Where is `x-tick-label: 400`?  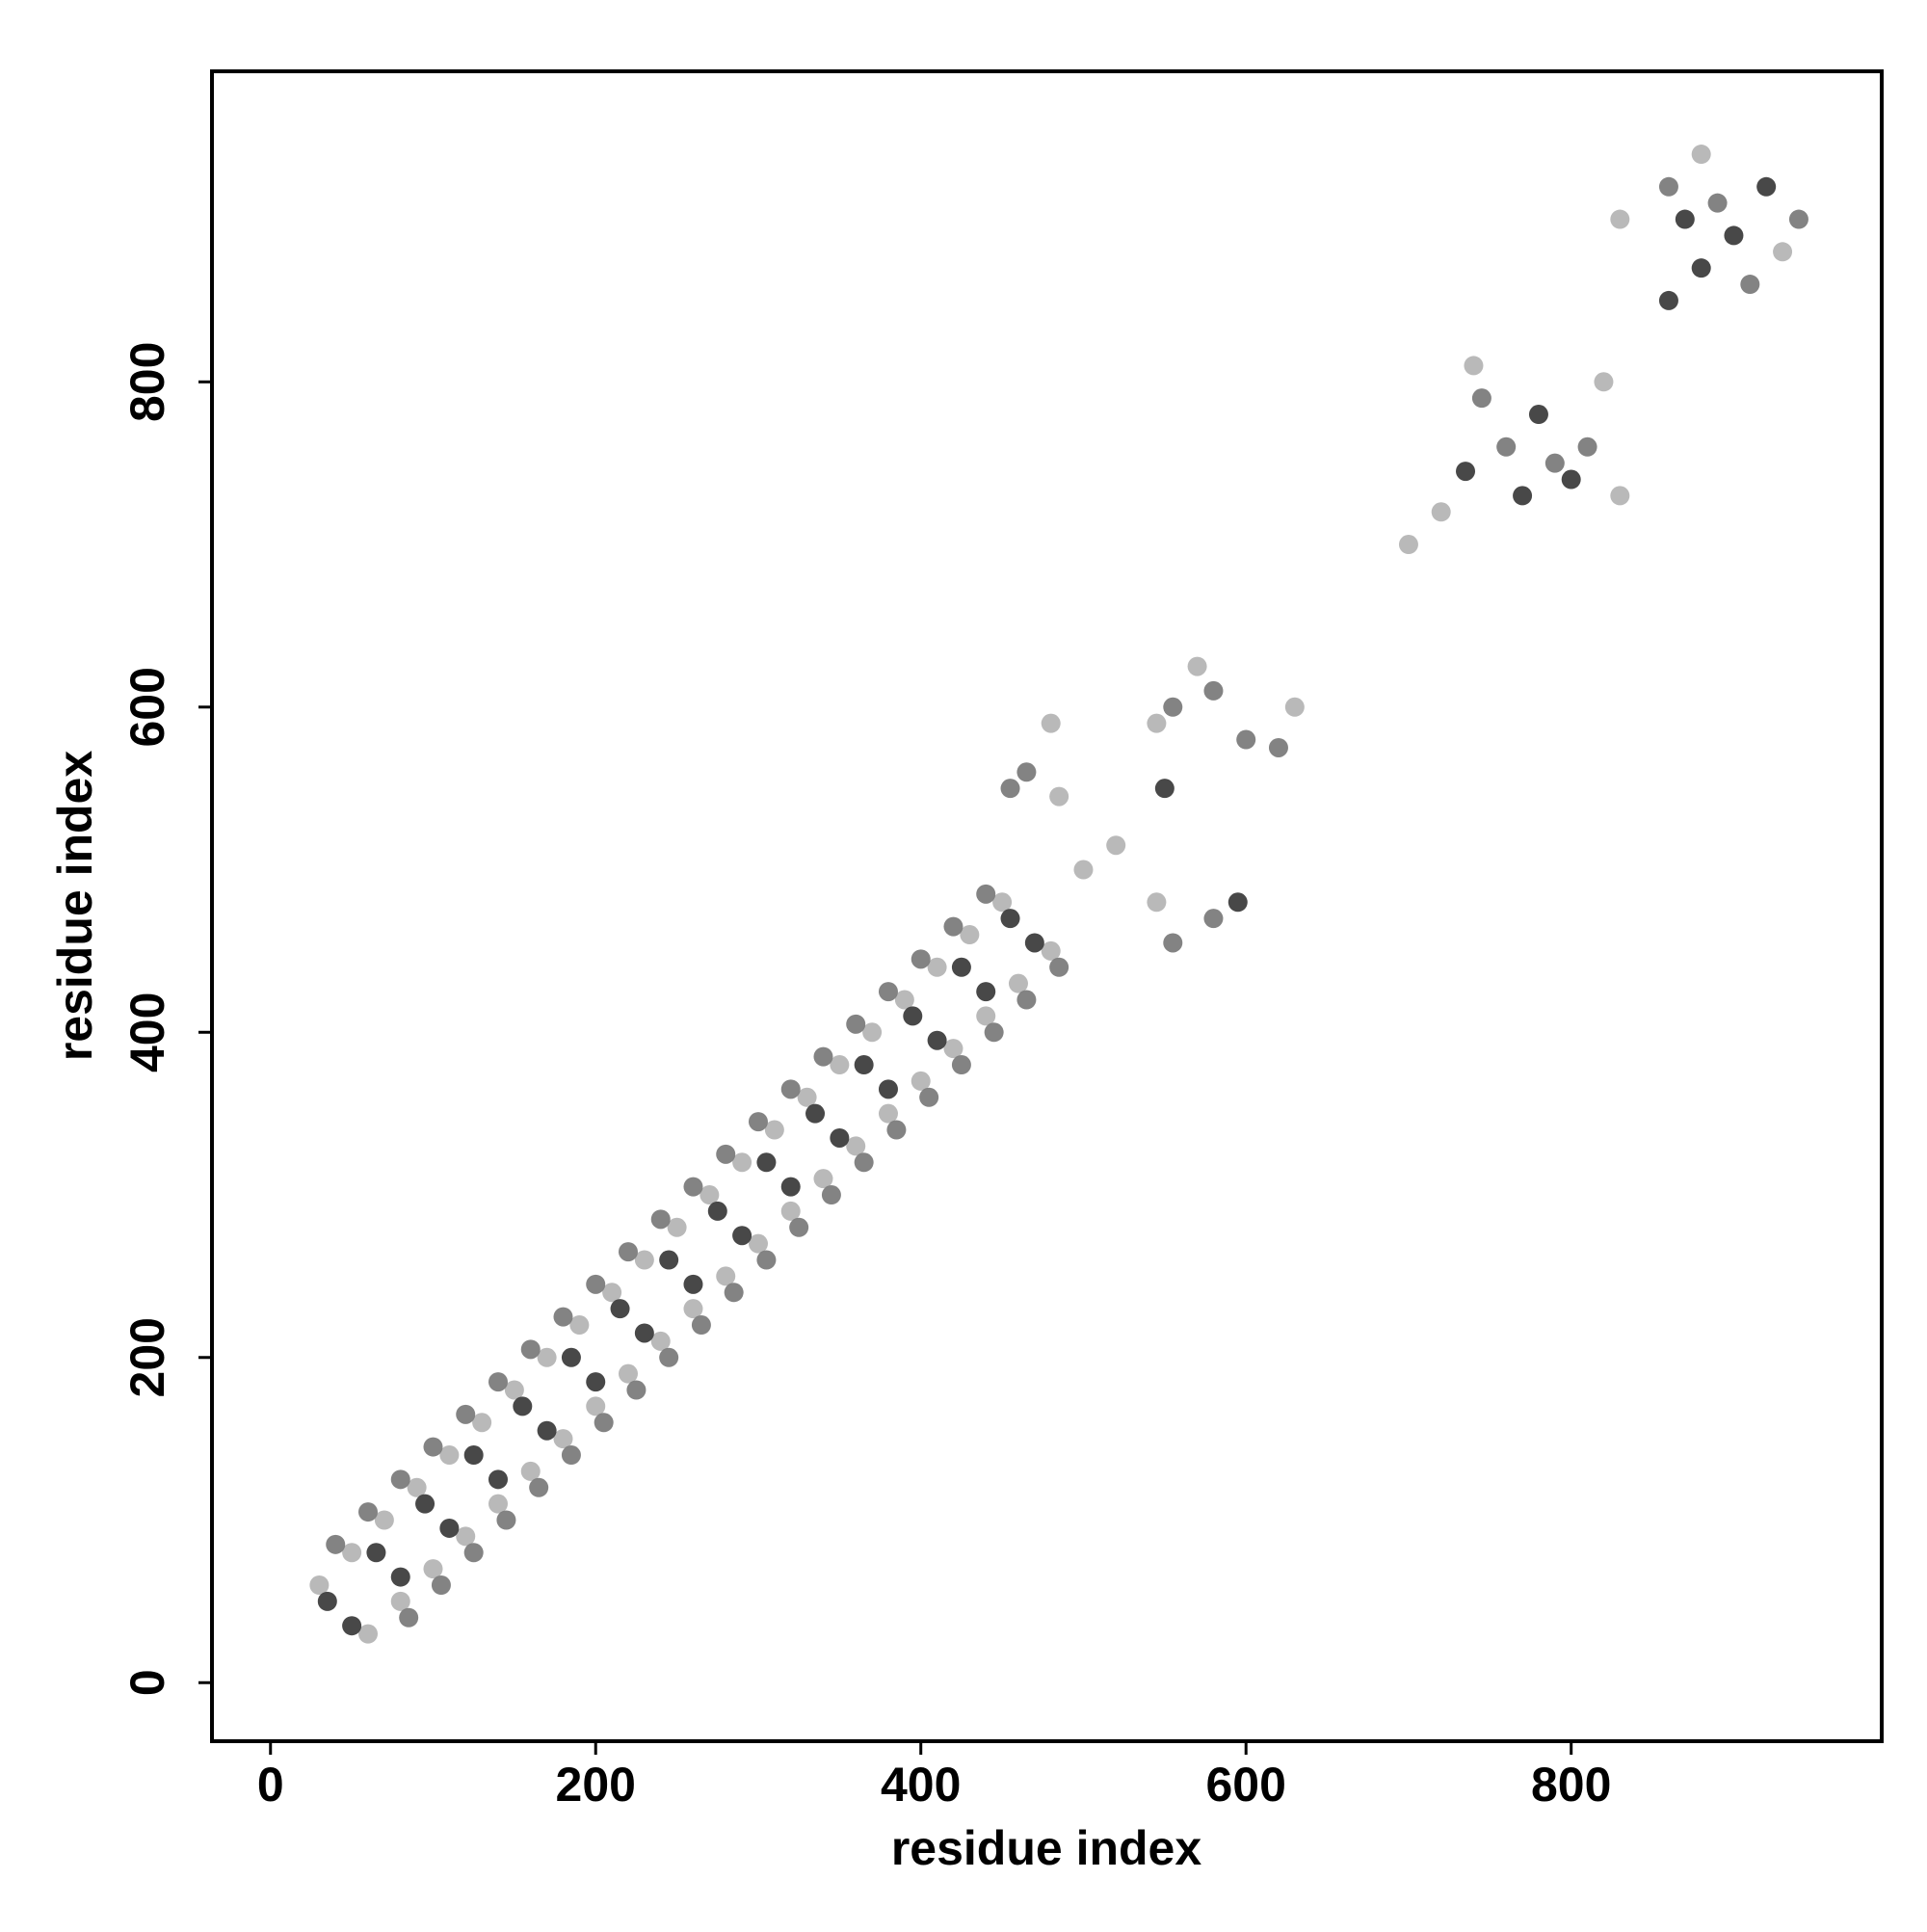
x-tick-label: 400 is located at coordinates (921, 1785).